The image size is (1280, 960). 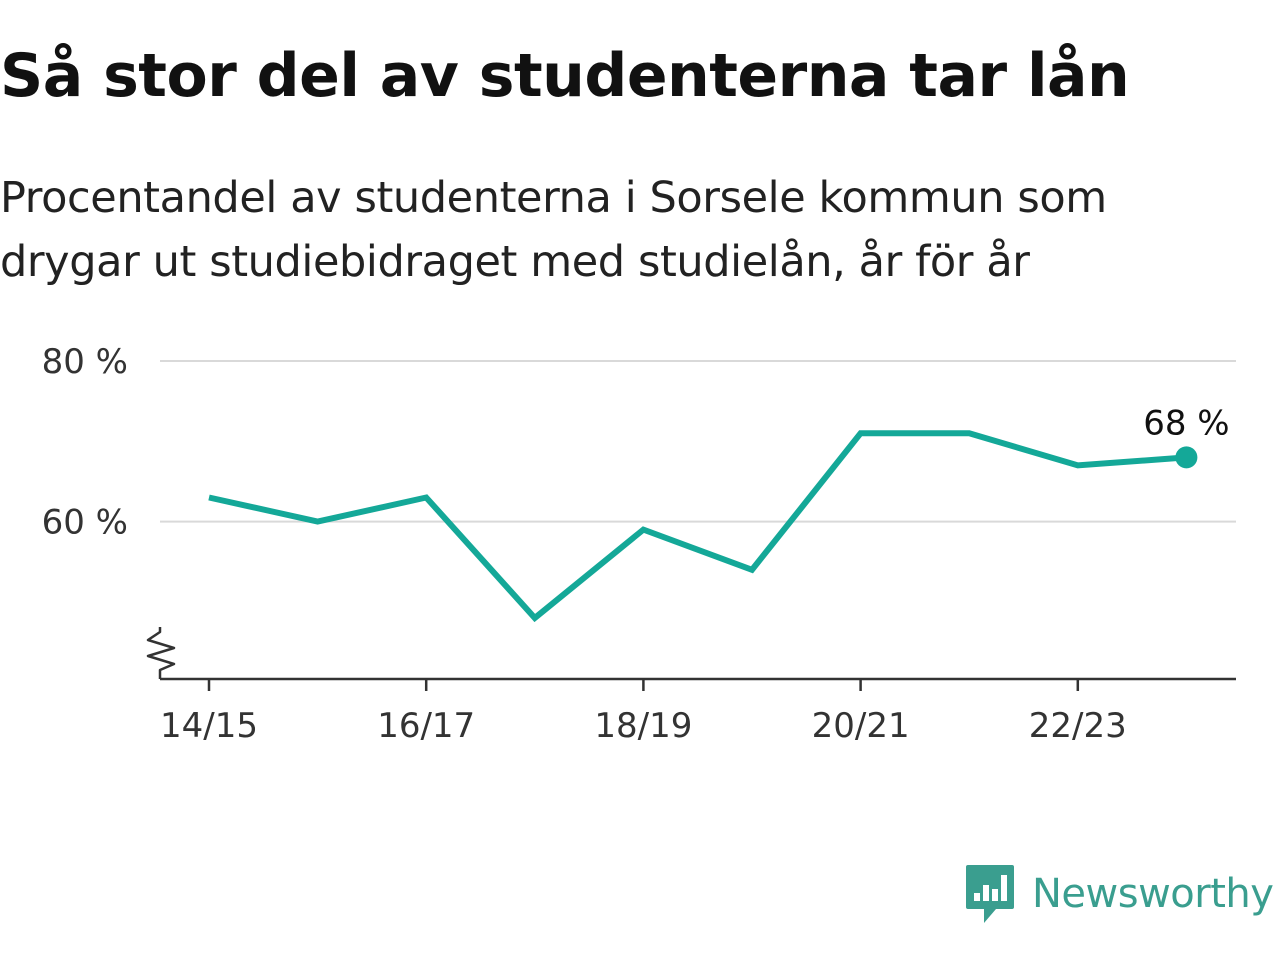 I want to click on brand-name: Newsworthy, so click(x=1153, y=894).